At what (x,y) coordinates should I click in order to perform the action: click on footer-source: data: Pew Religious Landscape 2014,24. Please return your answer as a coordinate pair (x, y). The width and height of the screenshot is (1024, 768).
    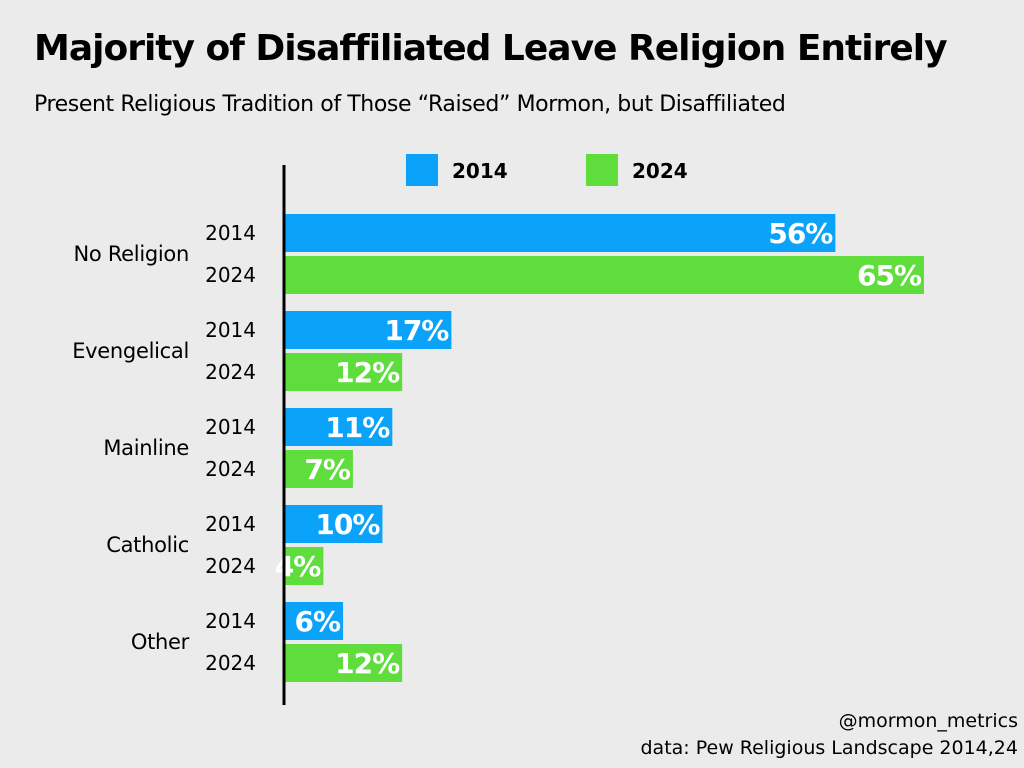
    Looking at the image, I should click on (829, 748).